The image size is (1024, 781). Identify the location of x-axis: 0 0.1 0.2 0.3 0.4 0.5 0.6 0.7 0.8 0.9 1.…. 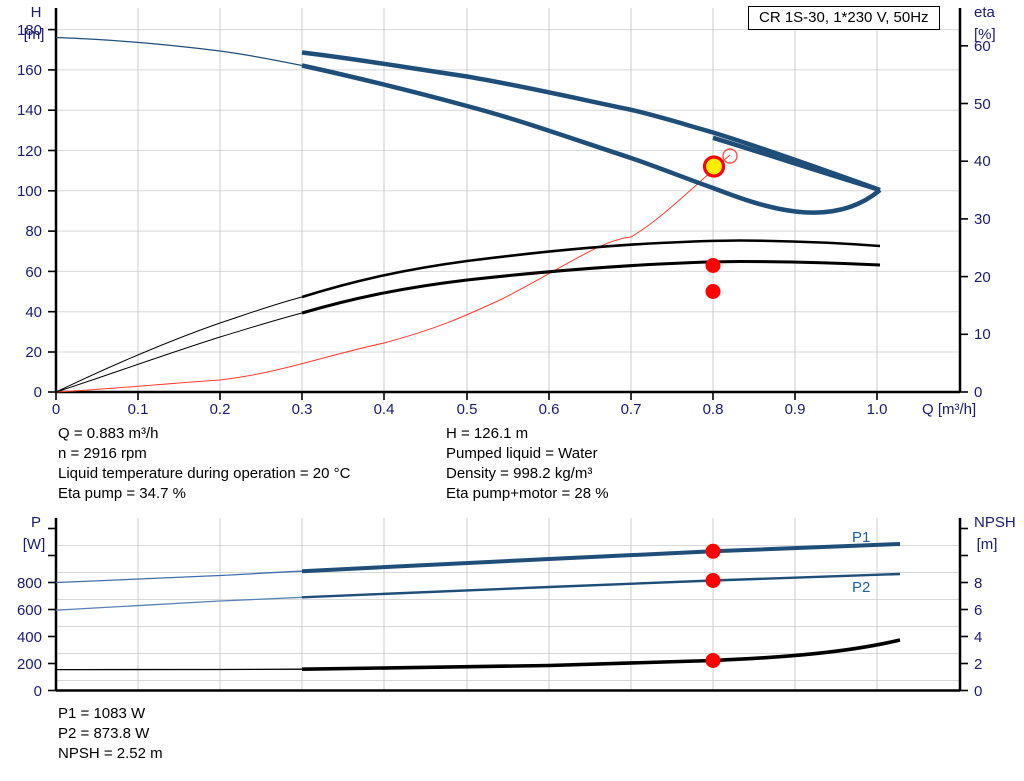
(514, 404).